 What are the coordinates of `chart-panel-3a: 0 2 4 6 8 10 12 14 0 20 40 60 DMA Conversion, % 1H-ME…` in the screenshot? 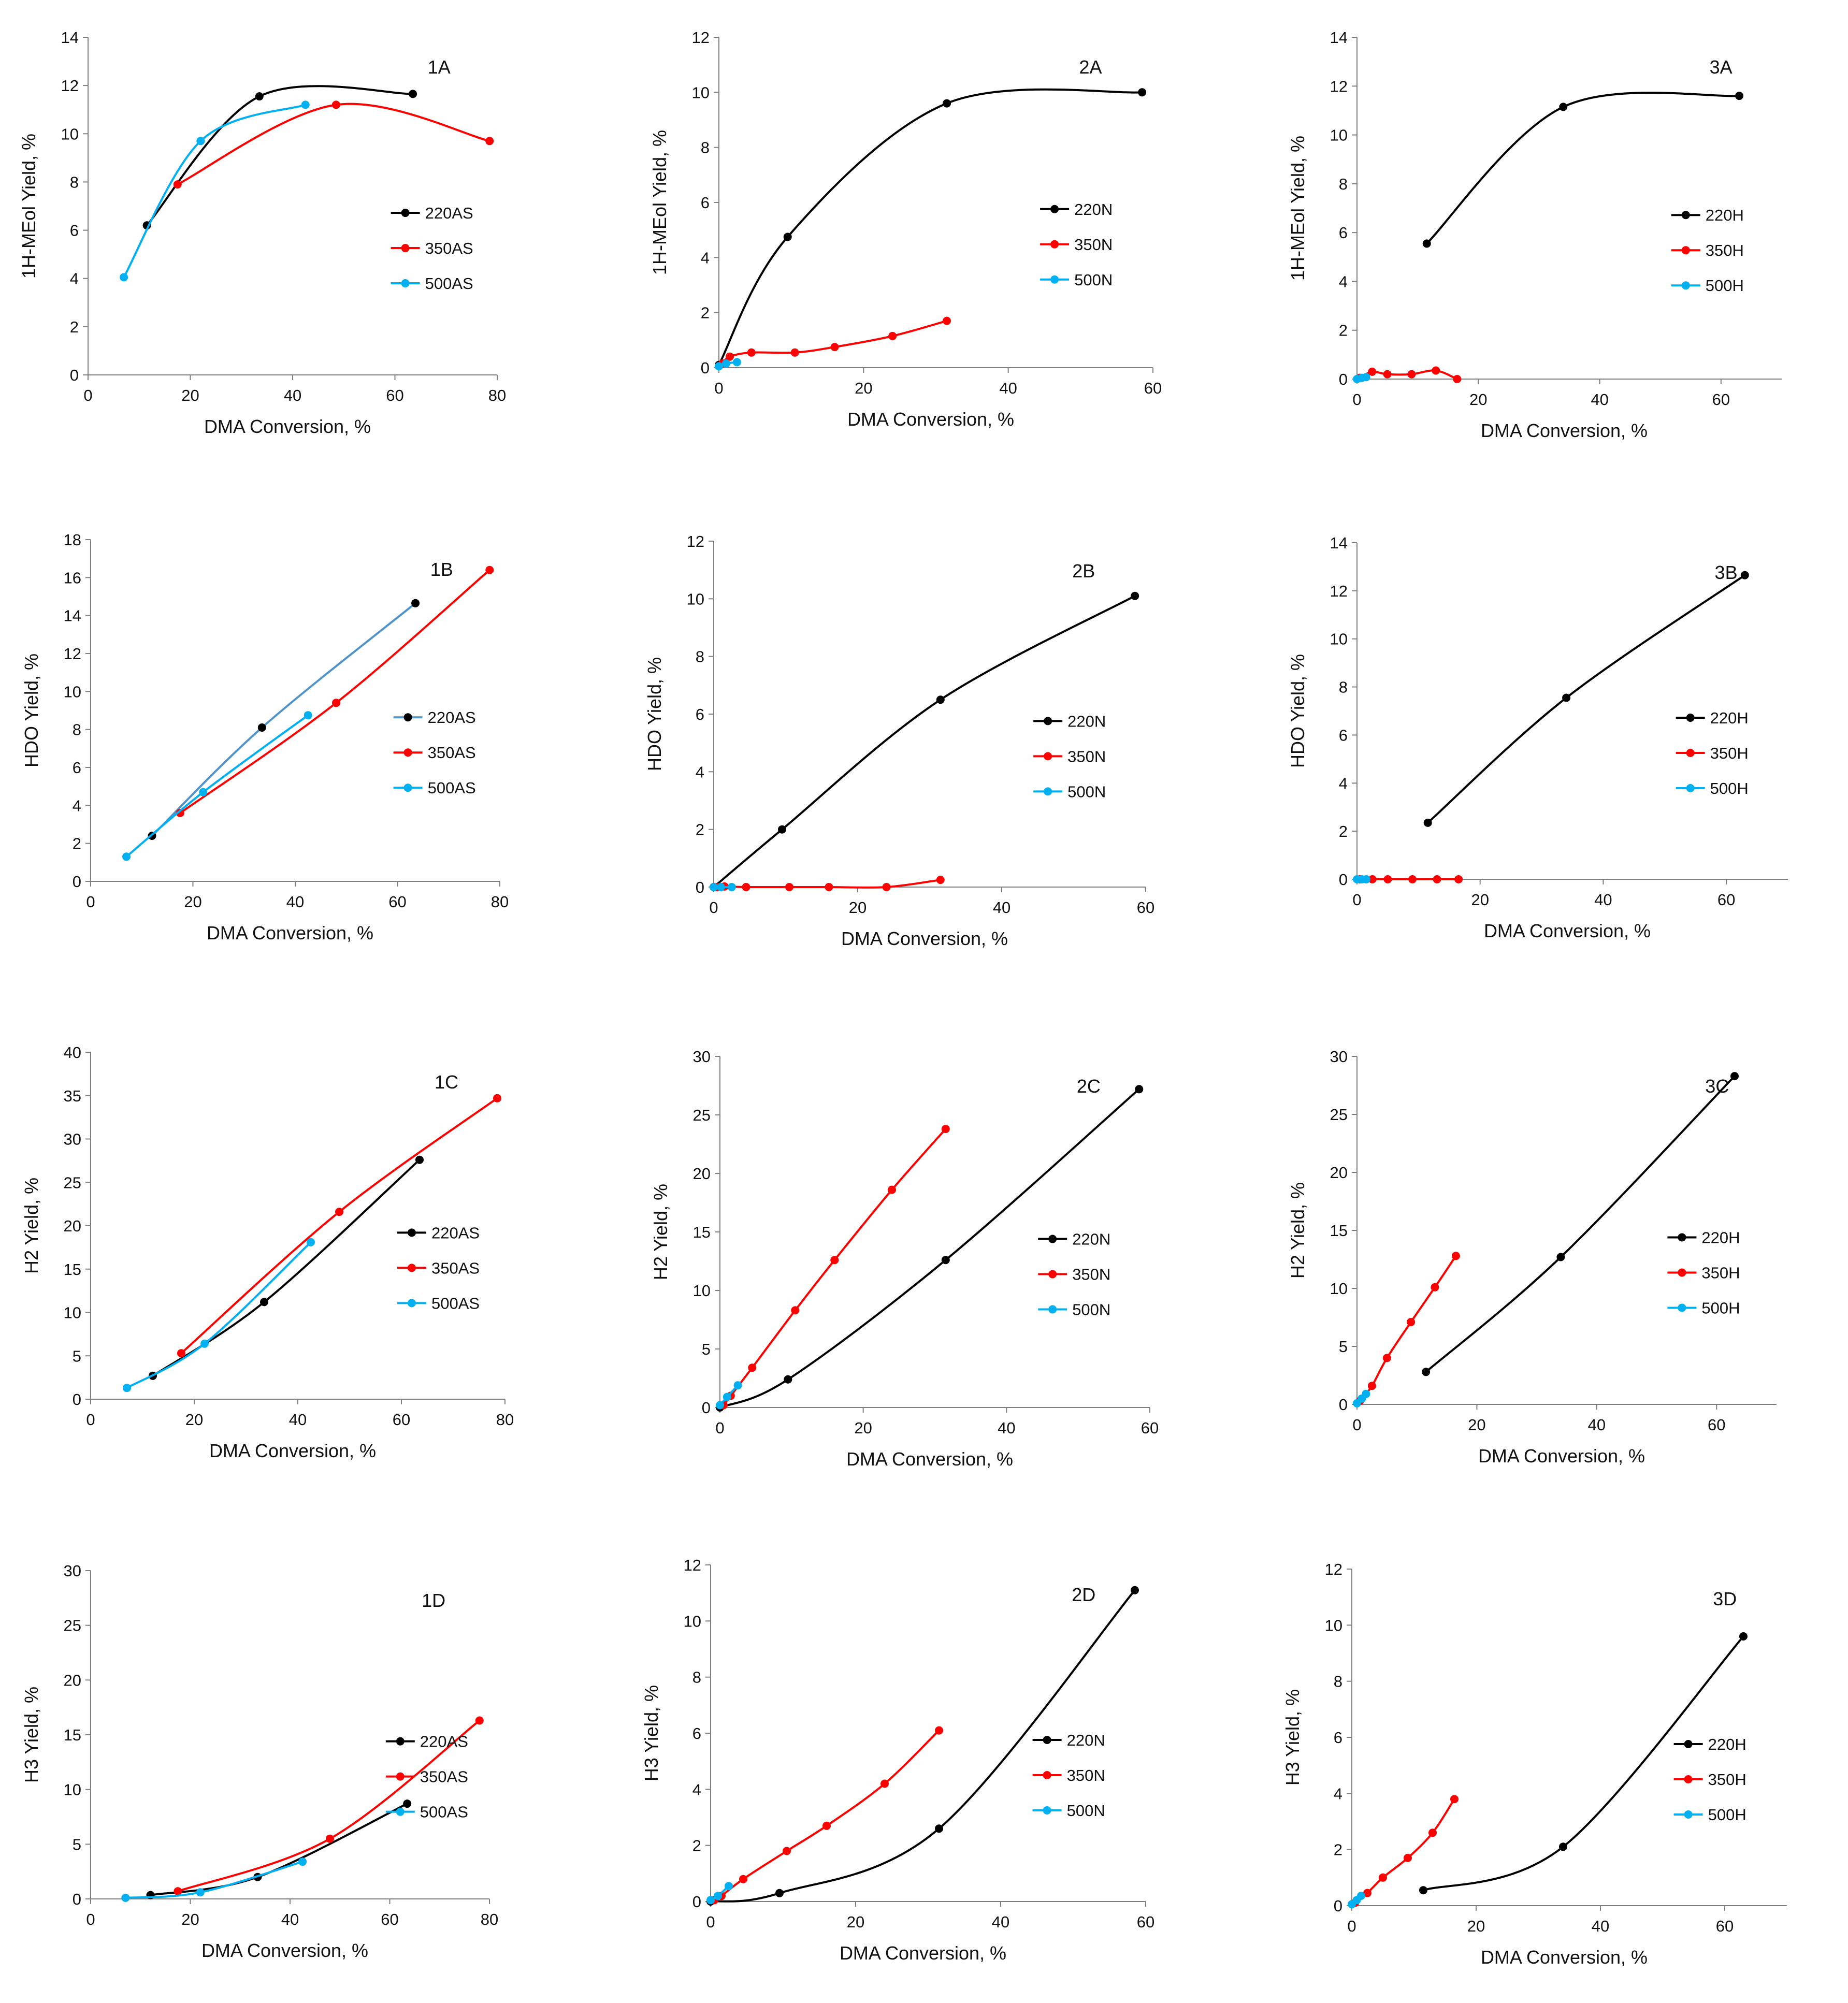 It's located at (1535, 234).